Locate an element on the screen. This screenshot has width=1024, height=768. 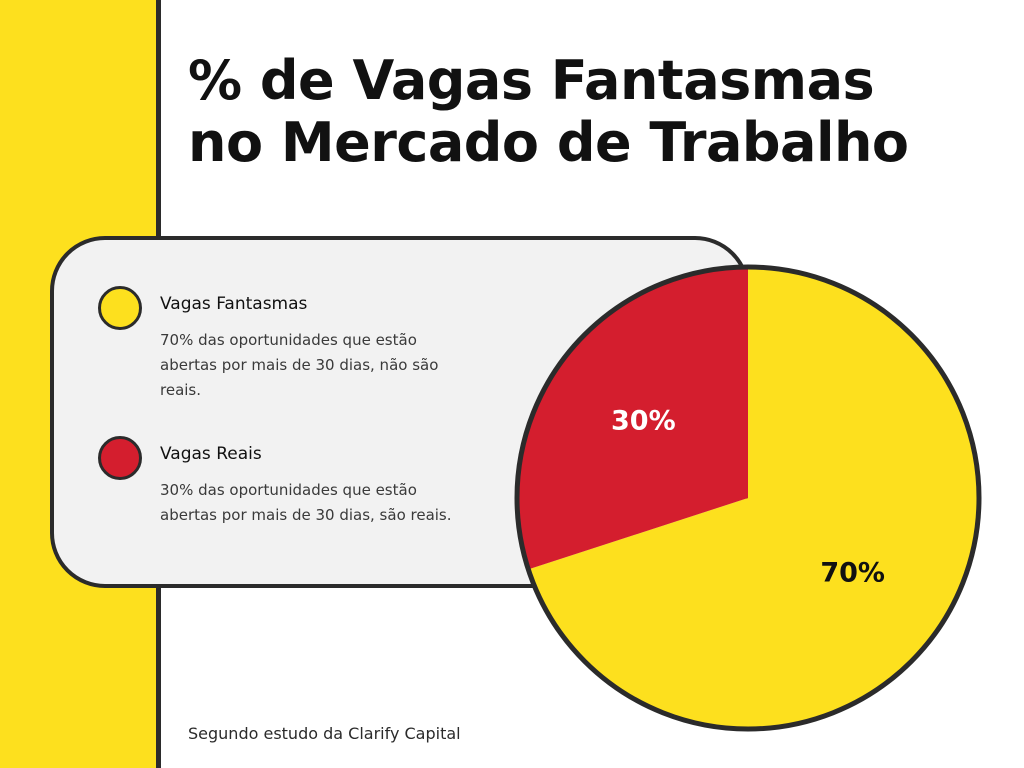
legend-label-vagas-fantasmas: Vagas Fantasmas is located at coordinates (234, 304).